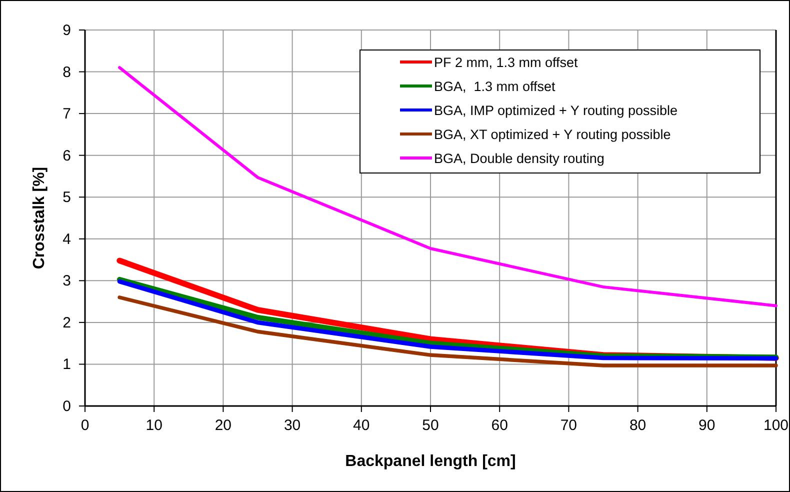  I want to click on y-tick-label: 5, so click(66, 197).